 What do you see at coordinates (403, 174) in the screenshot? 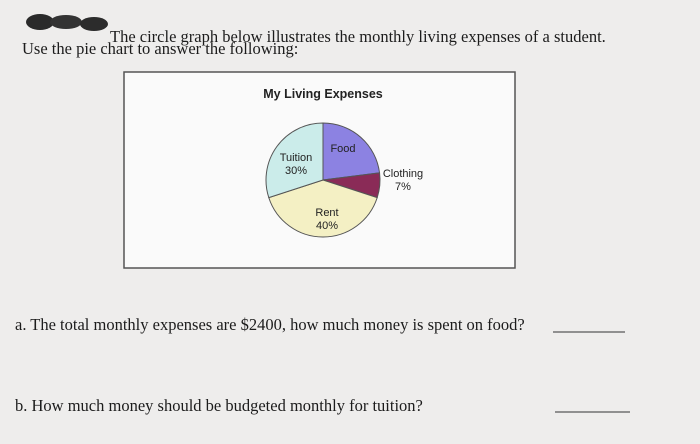
I see `slice-label: Clothing` at bounding box center [403, 174].